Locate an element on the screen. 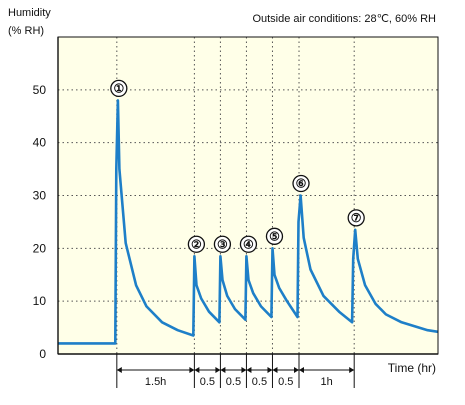  event-marker: ⑦ is located at coordinates (356, 218).